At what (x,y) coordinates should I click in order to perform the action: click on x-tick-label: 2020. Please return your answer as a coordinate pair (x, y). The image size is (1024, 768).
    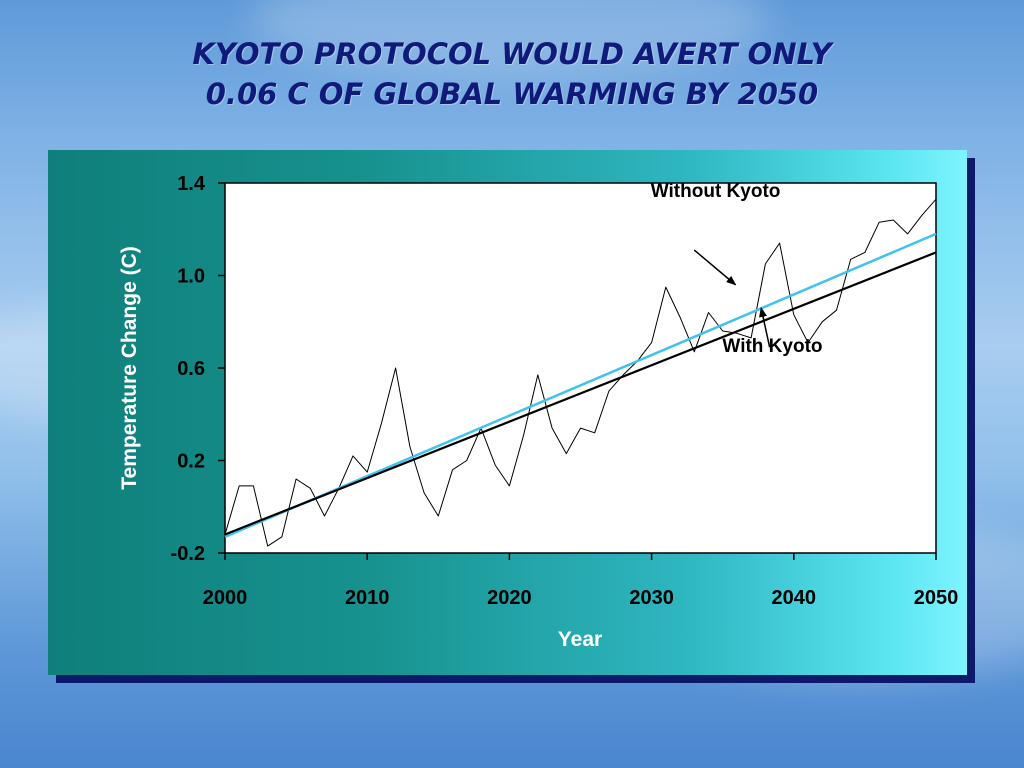
    Looking at the image, I should click on (509, 598).